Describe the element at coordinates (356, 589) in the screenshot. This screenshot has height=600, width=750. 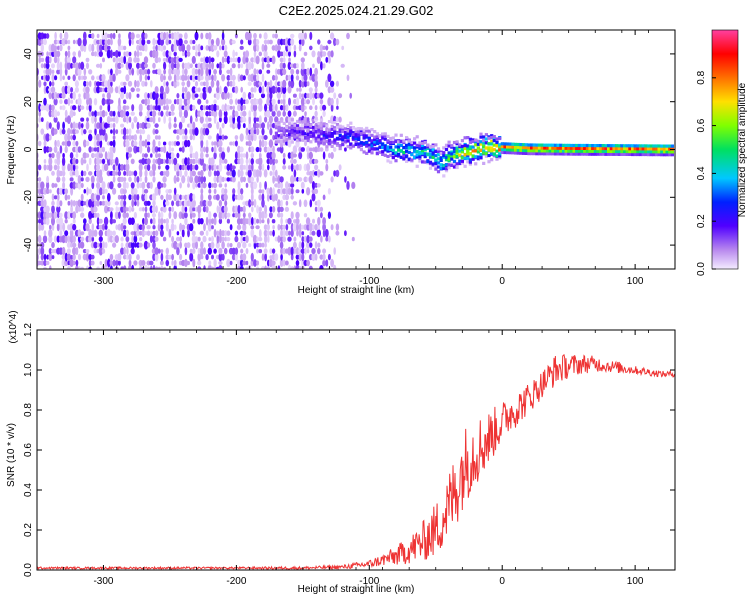
I see `snr-x-label: Height of straight line (km)` at that location.